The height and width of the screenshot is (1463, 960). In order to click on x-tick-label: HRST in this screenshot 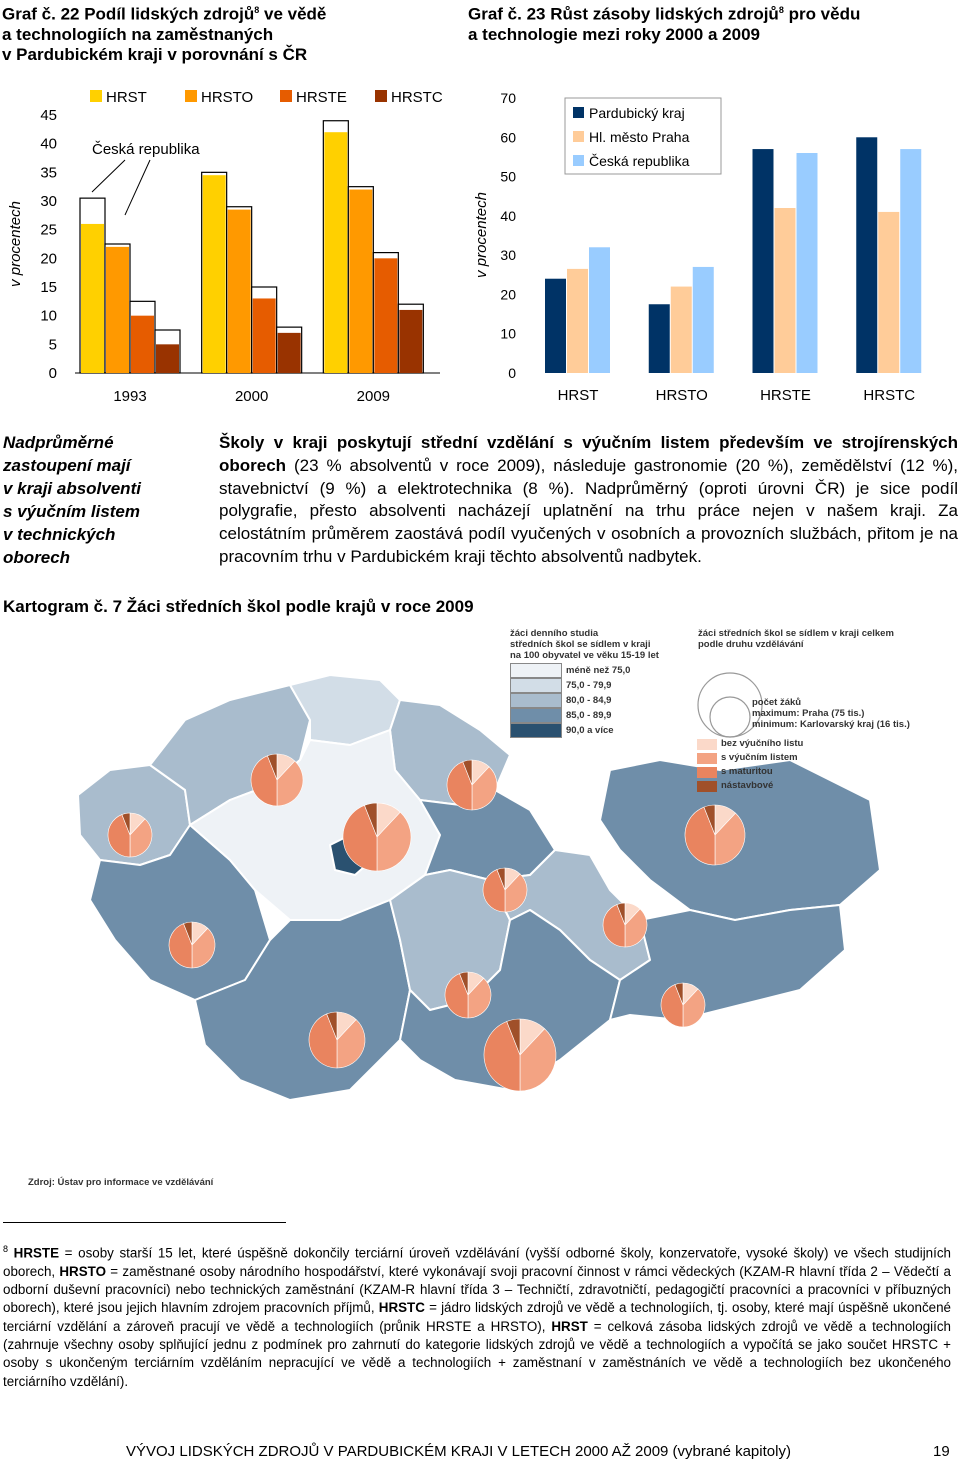, I will do `click(578, 395)`.